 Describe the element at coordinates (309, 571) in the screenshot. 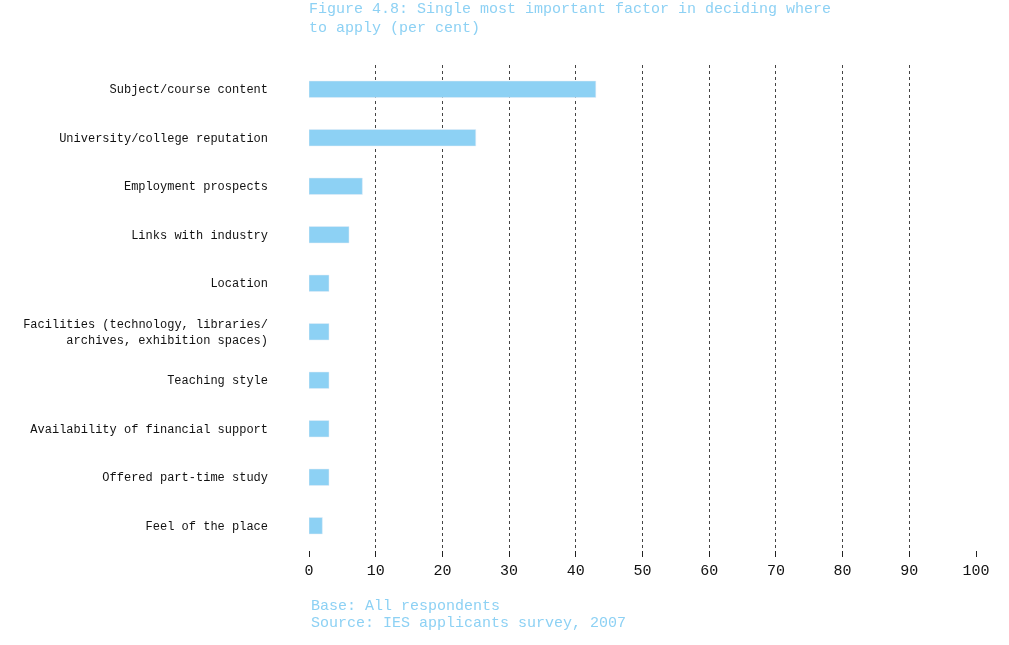

I see `x-tick-label: 0` at that location.